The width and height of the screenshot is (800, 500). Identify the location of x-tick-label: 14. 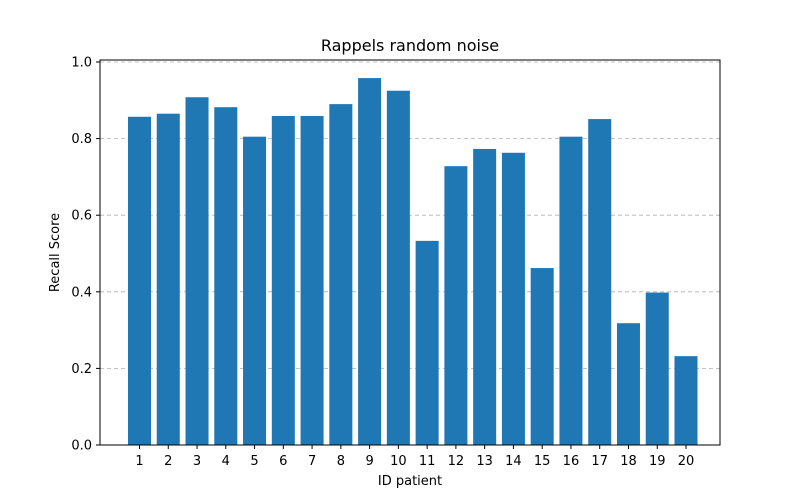
(513, 461).